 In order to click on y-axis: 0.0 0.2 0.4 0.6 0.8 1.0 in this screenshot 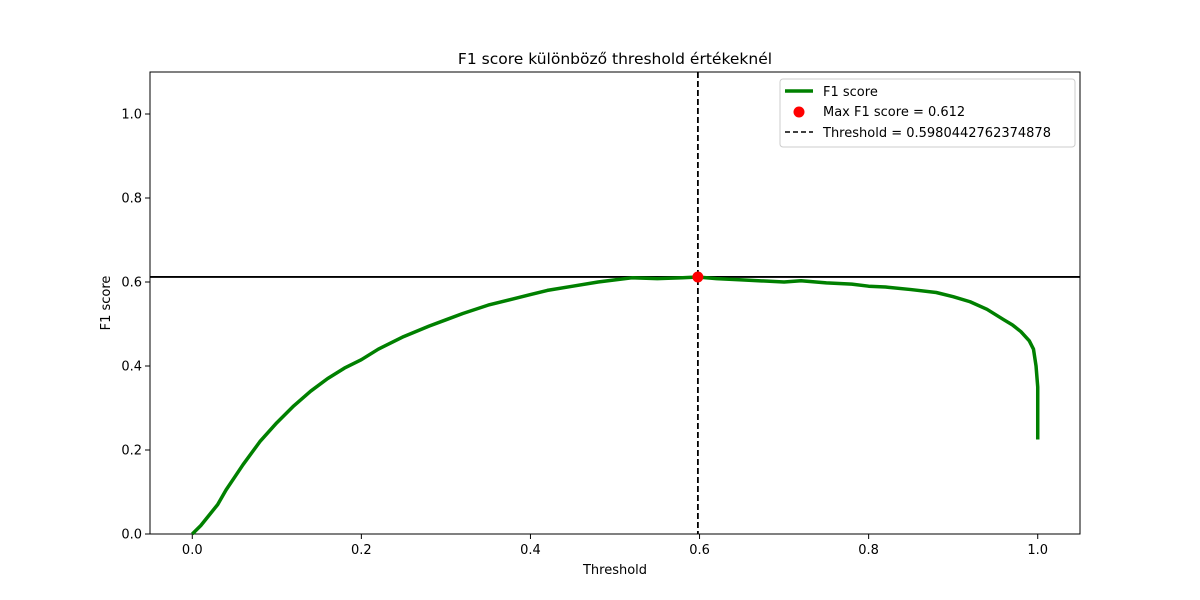, I will do `click(135, 325)`.